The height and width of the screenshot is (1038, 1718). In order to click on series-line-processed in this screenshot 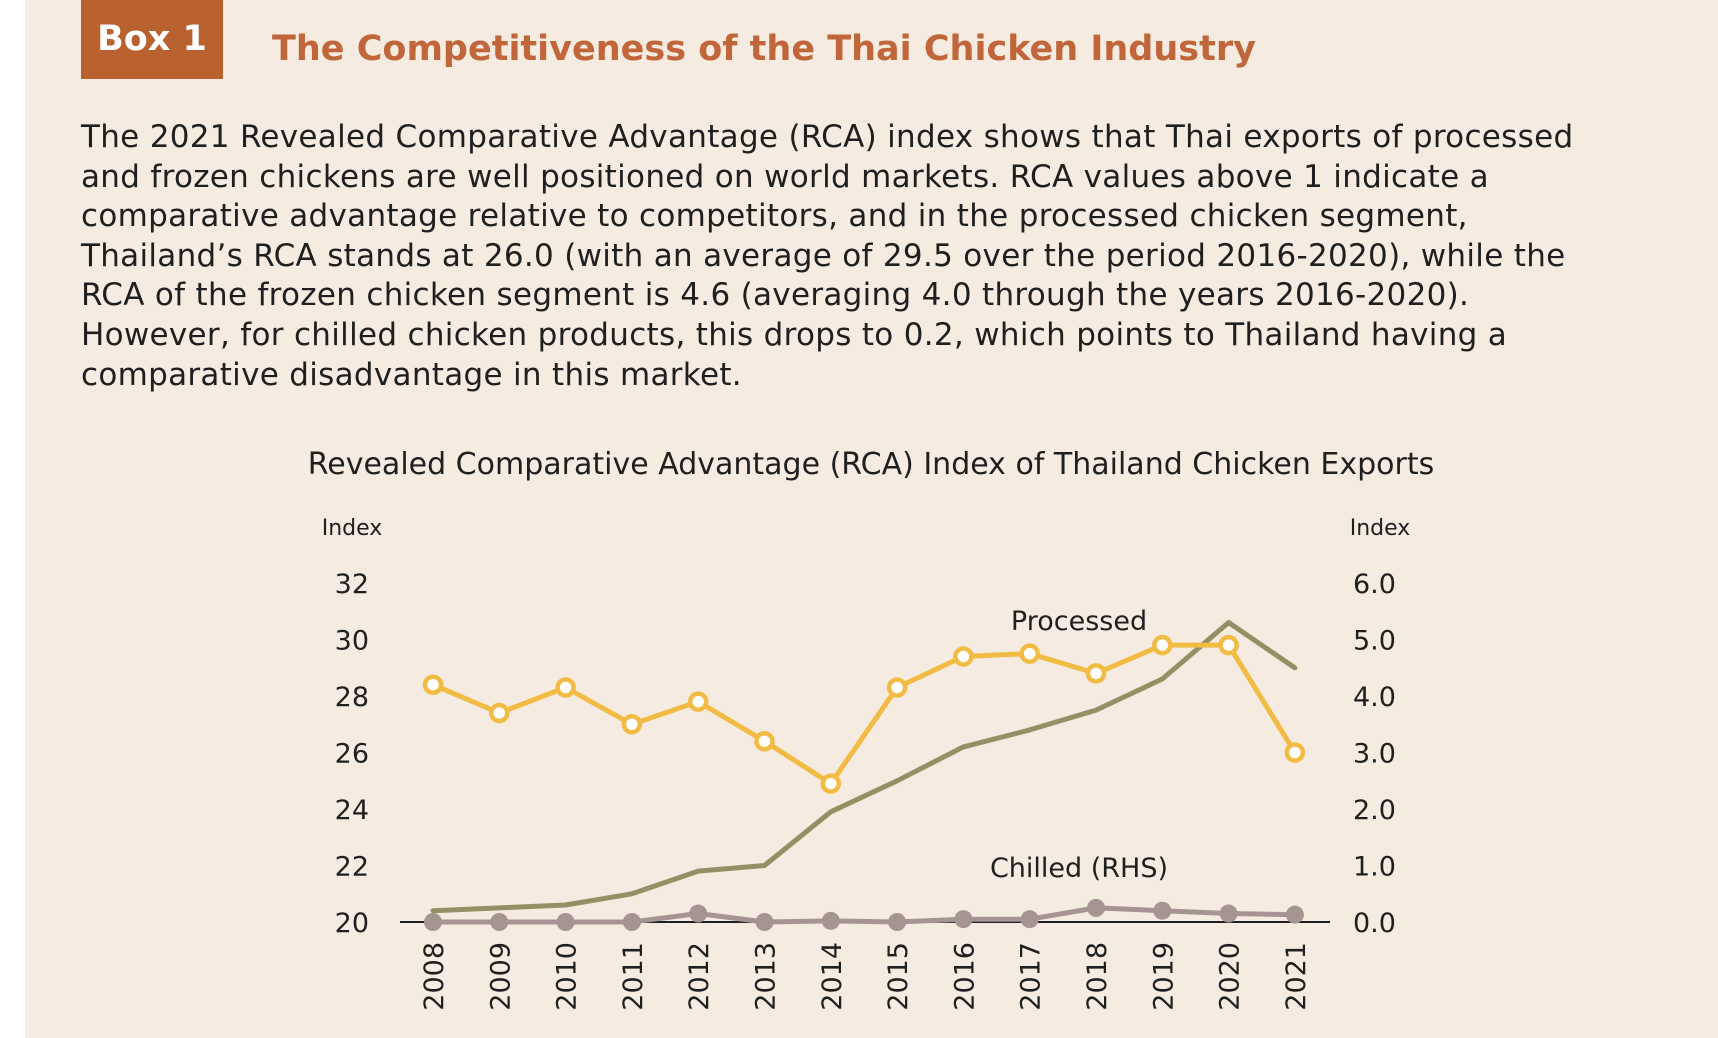, I will do `click(864, 714)`.